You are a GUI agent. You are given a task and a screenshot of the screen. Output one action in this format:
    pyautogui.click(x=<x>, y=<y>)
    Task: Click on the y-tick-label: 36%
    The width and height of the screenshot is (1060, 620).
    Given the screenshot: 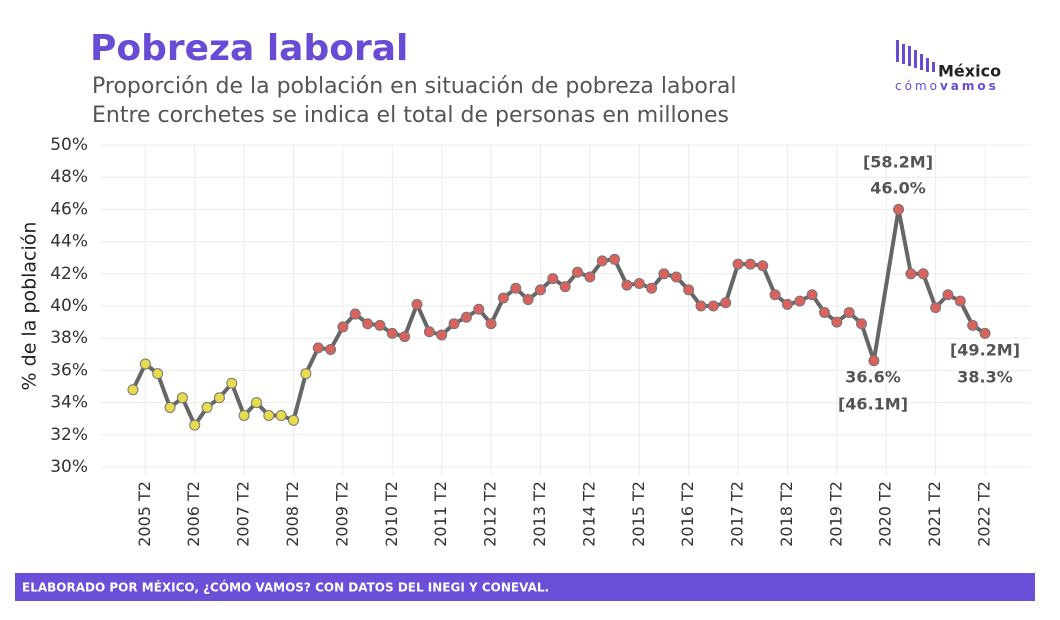 What is the action you would take?
    pyautogui.click(x=69, y=370)
    